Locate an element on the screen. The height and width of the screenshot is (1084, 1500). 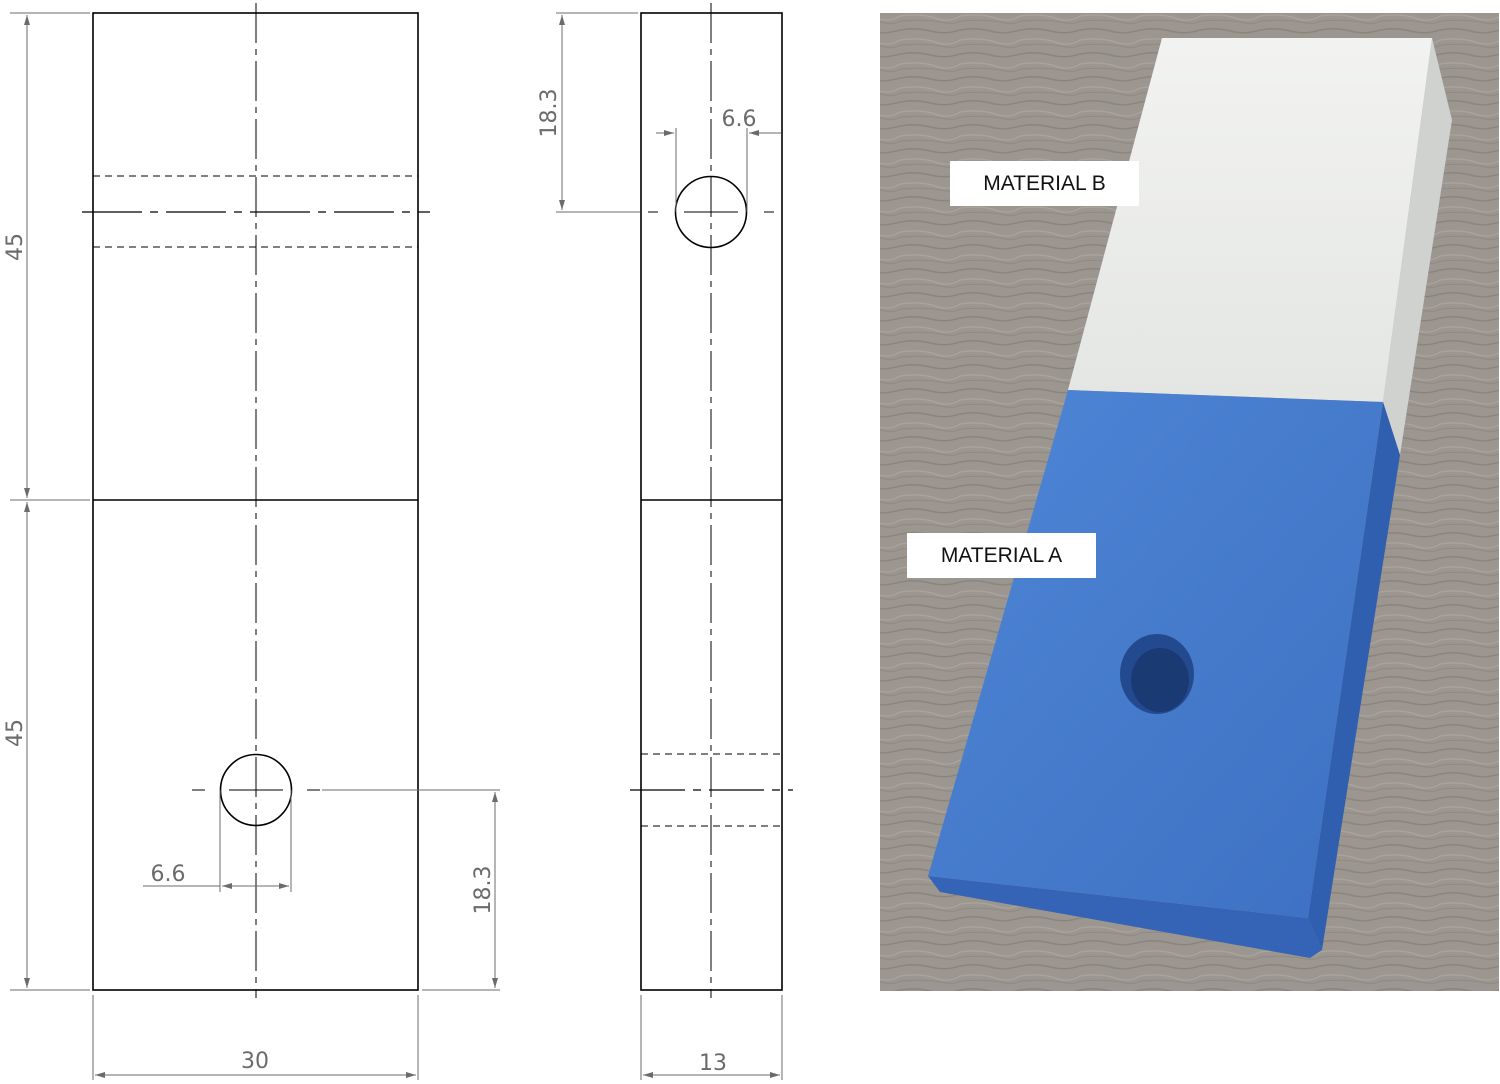
front-height-lower-label: 45 is located at coordinates (15, 733).